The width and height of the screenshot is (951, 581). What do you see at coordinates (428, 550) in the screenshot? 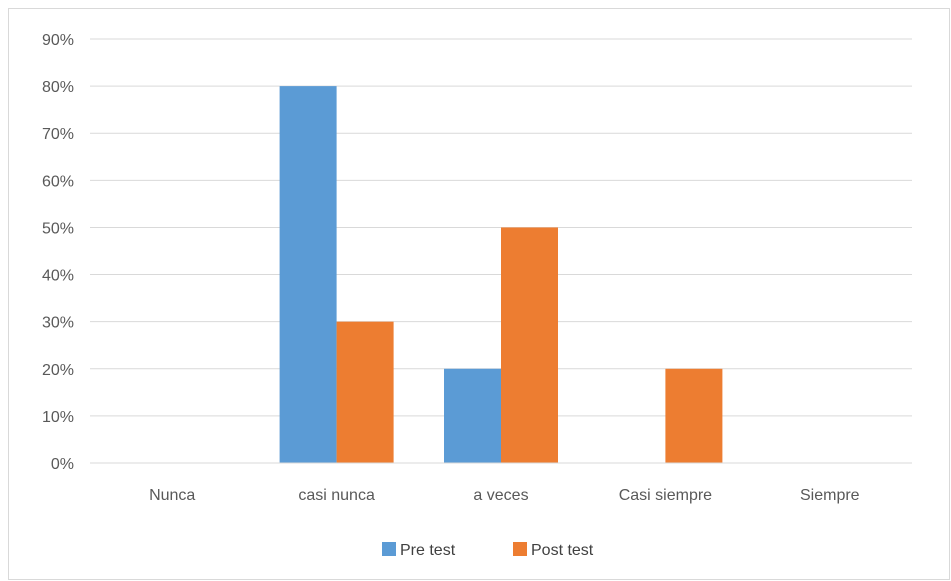
I see `legend-label: Pre test` at bounding box center [428, 550].